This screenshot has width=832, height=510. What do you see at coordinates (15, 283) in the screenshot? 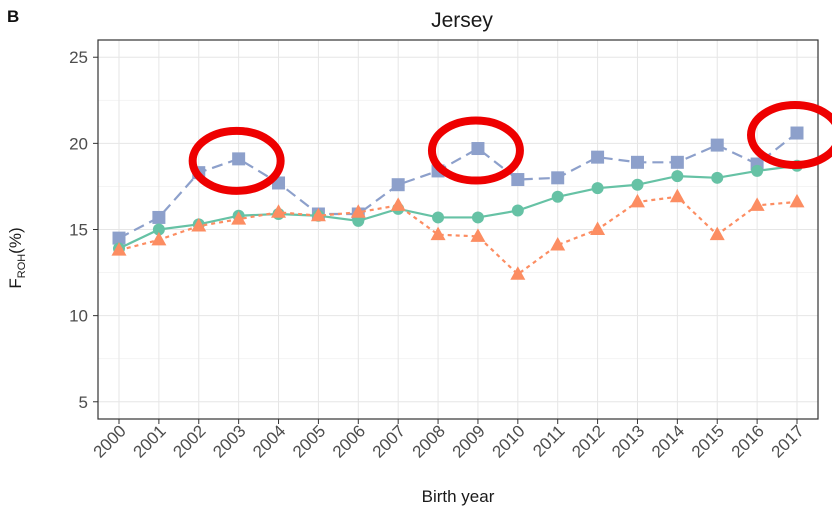
I see `y-axis-label-main: F` at bounding box center [15, 283].